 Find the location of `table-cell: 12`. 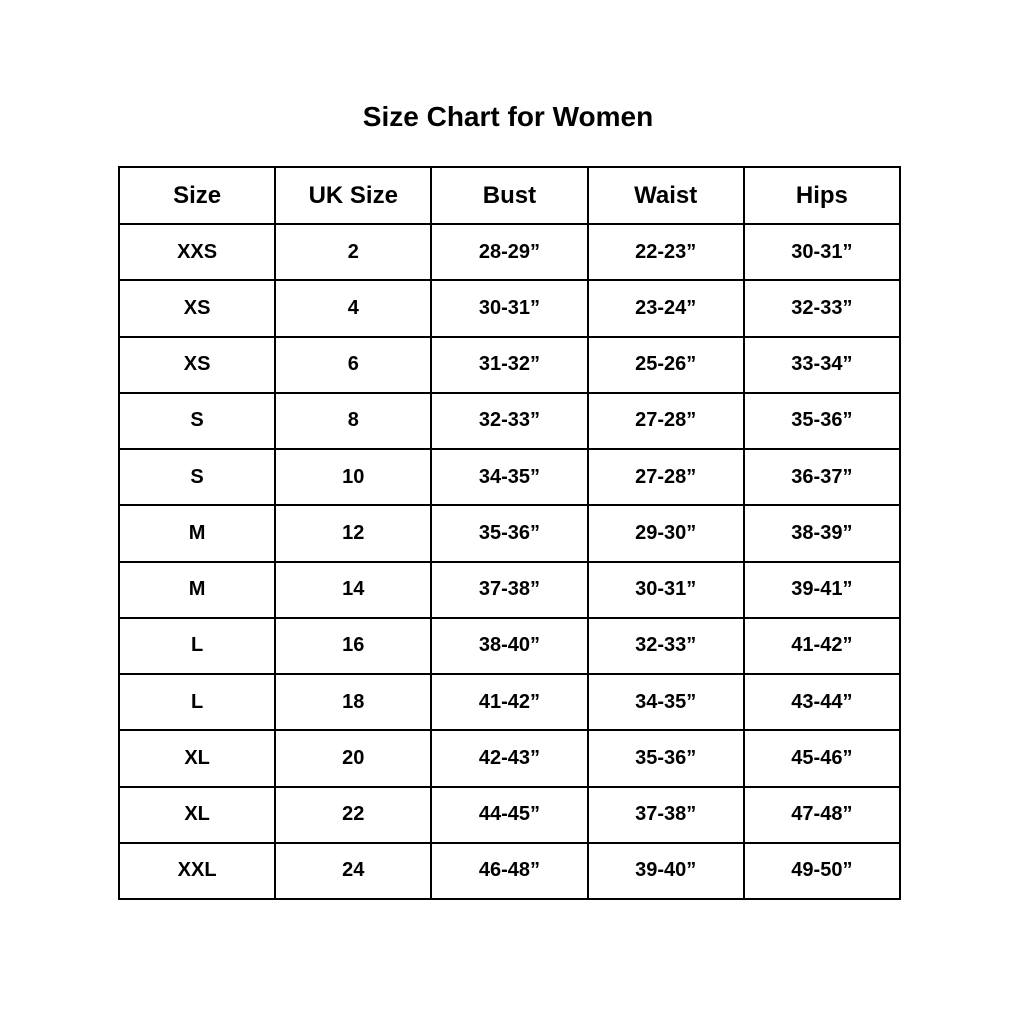

table-cell: 12 is located at coordinates (353, 533).